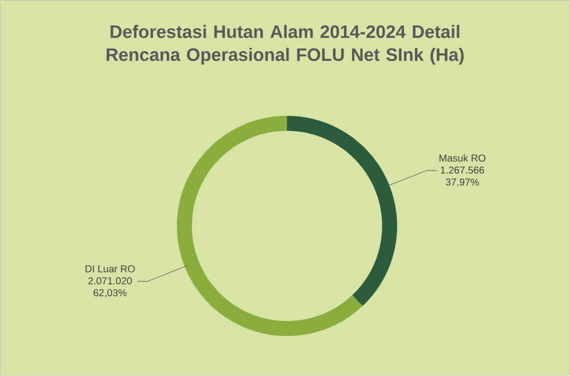 This screenshot has height=376, width=570. What do you see at coordinates (110, 268) in the screenshot?
I see `slice-label: DI Luar RO` at bounding box center [110, 268].